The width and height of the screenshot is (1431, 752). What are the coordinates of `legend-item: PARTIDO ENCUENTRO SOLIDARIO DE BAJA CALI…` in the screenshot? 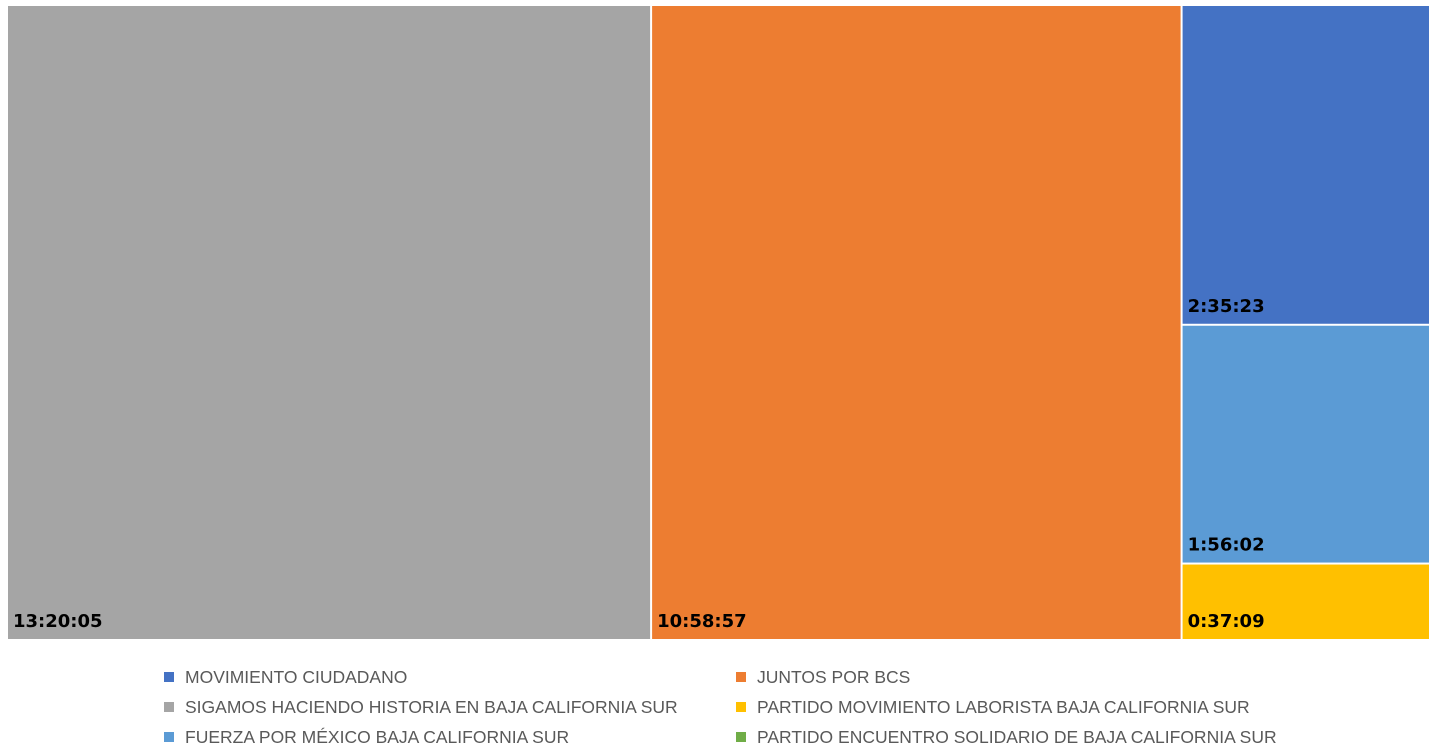 It's located at (1036, 737).